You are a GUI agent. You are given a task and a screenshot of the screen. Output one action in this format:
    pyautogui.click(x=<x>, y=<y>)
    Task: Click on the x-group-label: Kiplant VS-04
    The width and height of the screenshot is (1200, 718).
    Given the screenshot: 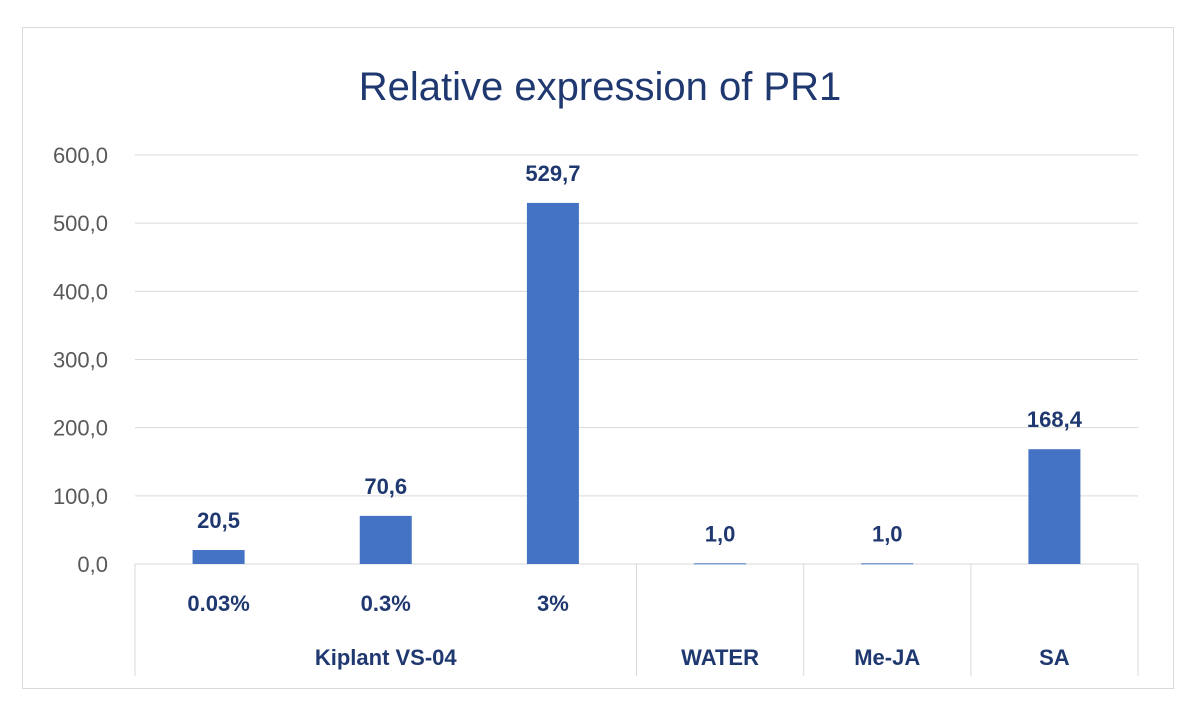 What is the action you would take?
    pyautogui.click(x=386, y=657)
    